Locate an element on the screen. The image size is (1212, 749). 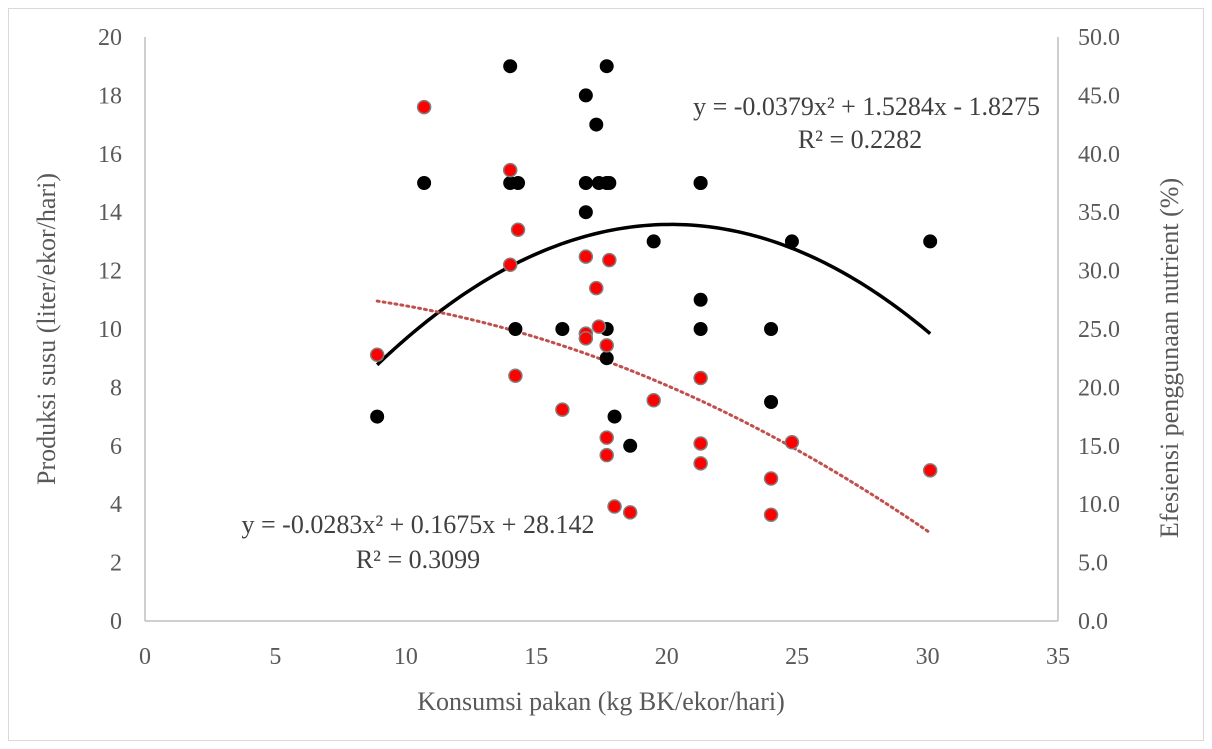
y-left-tick-label: 8 is located at coordinates (116, 388).